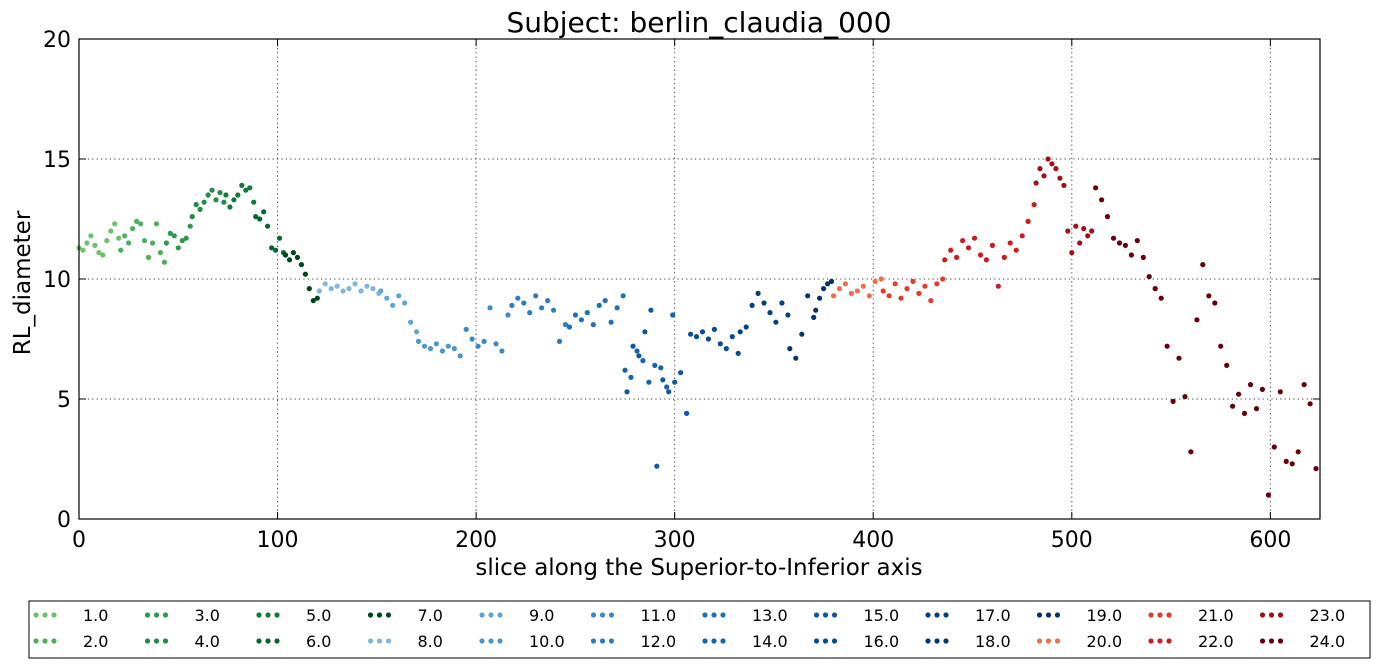 The width and height of the screenshot is (1380, 671). I want to click on x-tick-label: 300, so click(675, 540).